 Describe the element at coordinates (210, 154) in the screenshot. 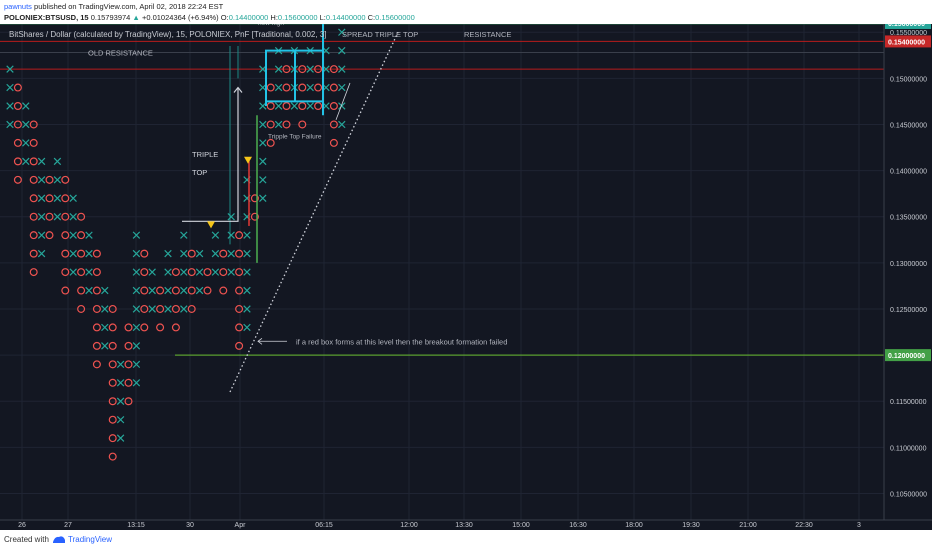

I see `triple-top-line` at that location.